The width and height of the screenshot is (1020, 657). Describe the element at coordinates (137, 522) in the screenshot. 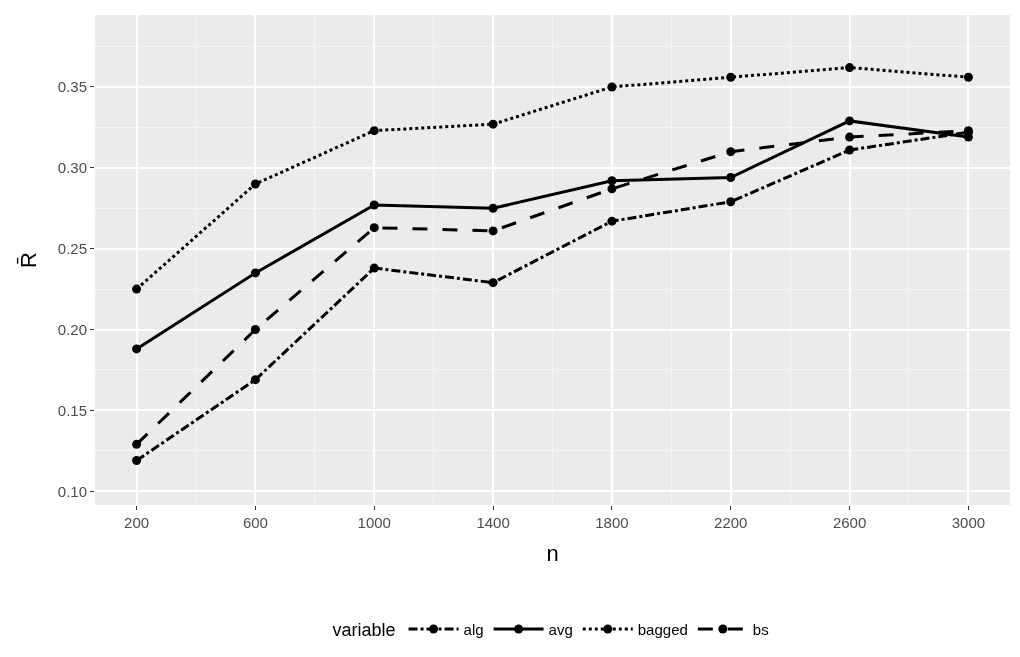

I see `x-tick-label: 200` at that location.